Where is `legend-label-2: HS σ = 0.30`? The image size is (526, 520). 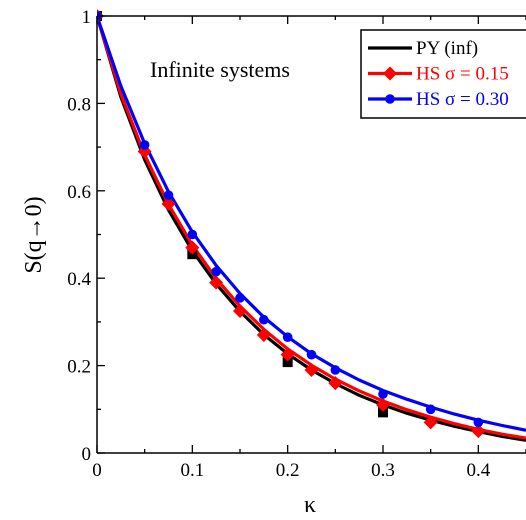 legend-label-2: HS σ = 0.30 is located at coordinates (462, 99).